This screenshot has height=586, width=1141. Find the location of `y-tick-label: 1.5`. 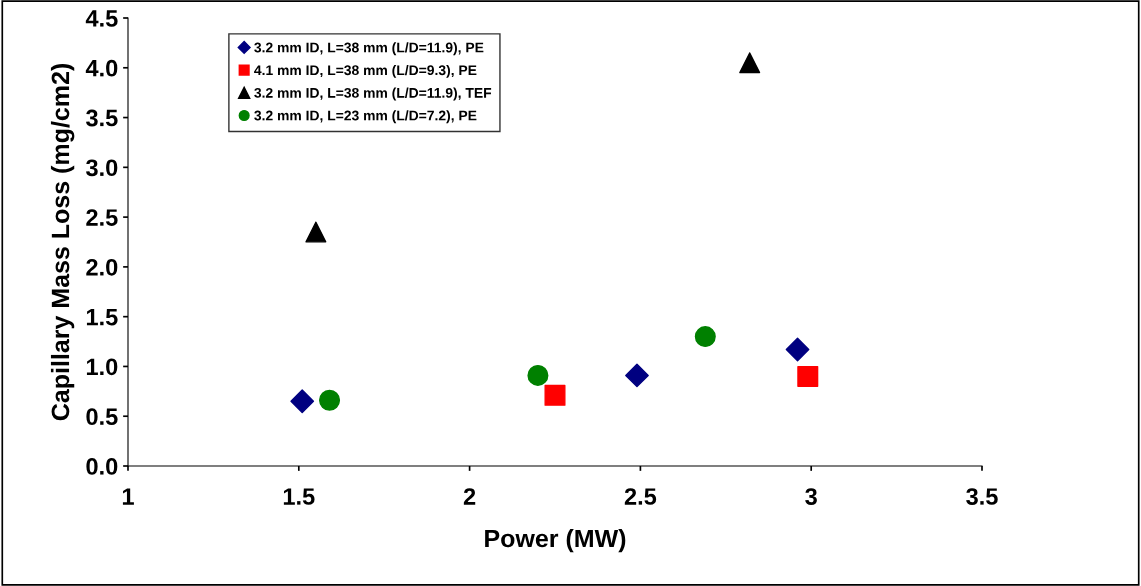

y-tick-label: 1.5 is located at coordinates (102, 317).